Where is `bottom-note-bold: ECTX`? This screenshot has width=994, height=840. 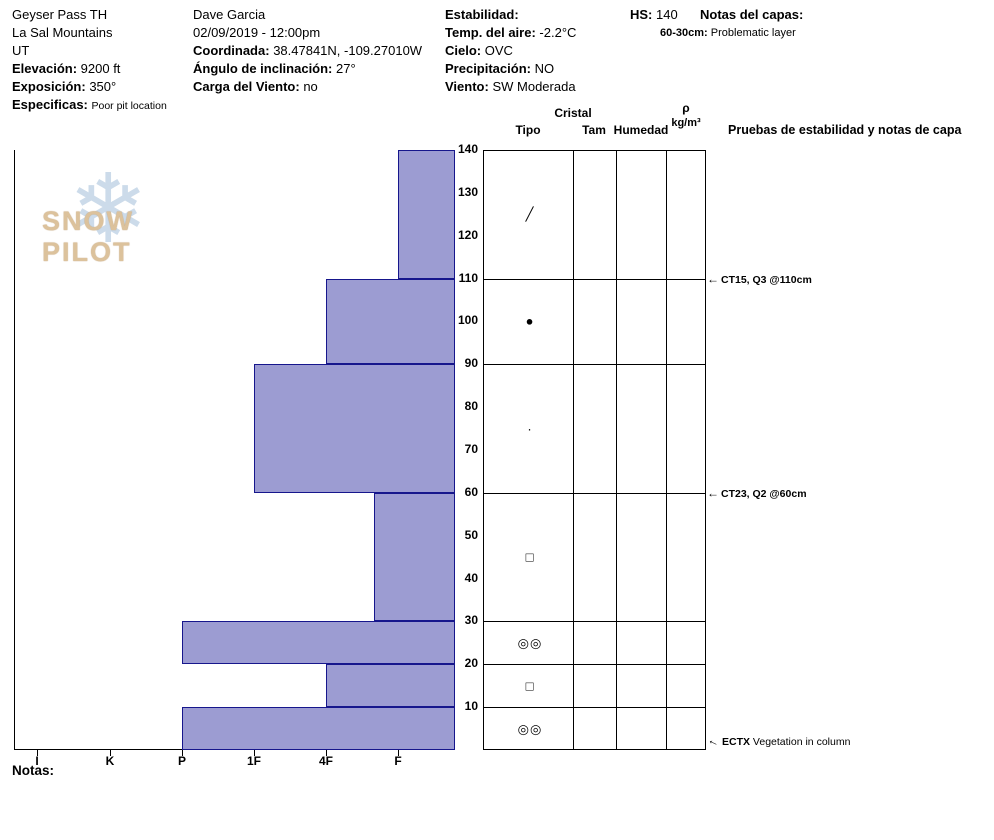 bottom-note-bold: ECTX is located at coordinates (736, 742).